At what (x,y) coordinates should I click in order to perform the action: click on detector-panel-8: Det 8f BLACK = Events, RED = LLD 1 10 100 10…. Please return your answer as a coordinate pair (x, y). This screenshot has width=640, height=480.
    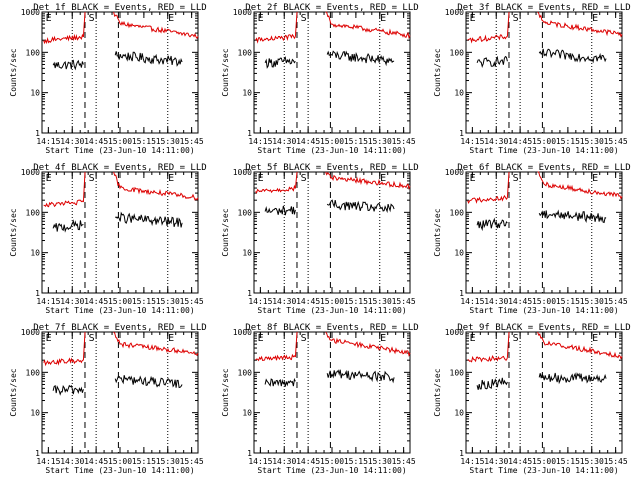
    Looking at the image, I should click on (320, 399).